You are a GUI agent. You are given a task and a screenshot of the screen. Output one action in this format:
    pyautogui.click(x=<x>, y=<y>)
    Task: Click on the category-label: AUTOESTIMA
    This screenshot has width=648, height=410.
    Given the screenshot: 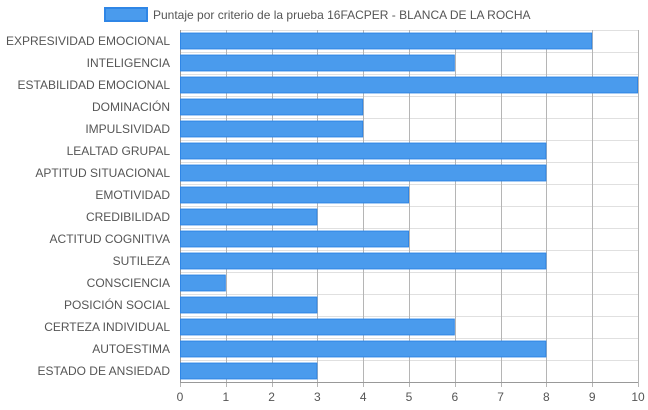 What is the action you would take?
    pyautogui.click(x=131, y=349)
    